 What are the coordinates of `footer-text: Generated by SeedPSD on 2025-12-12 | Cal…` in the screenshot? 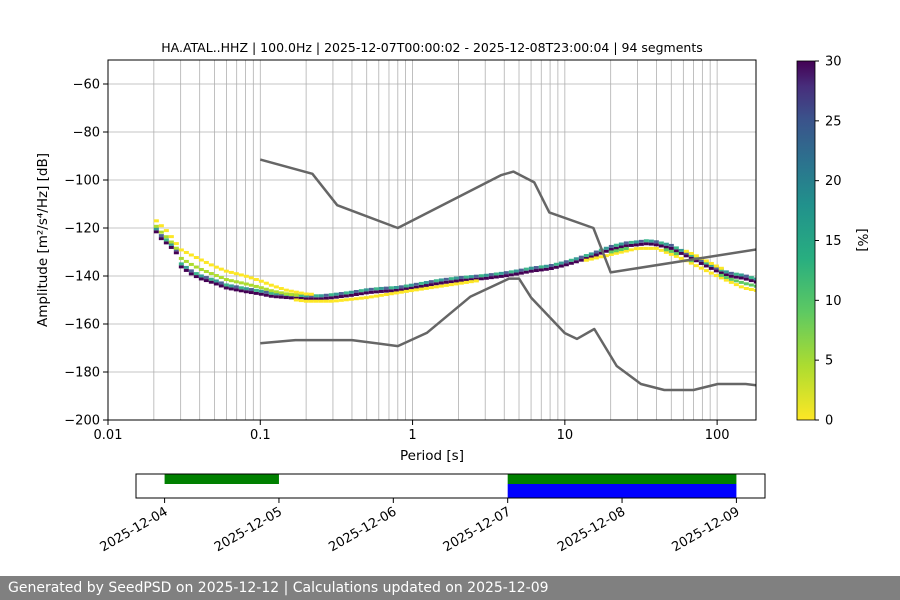 It's located at (450, 588).